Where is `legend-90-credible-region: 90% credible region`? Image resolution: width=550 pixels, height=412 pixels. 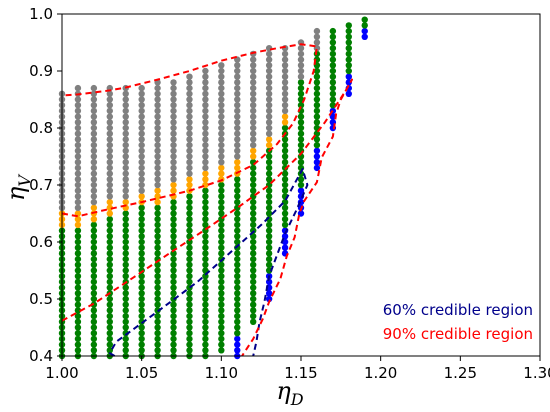
legend-90-credible-region: 90% credible region is located at coordinates (458, 334).